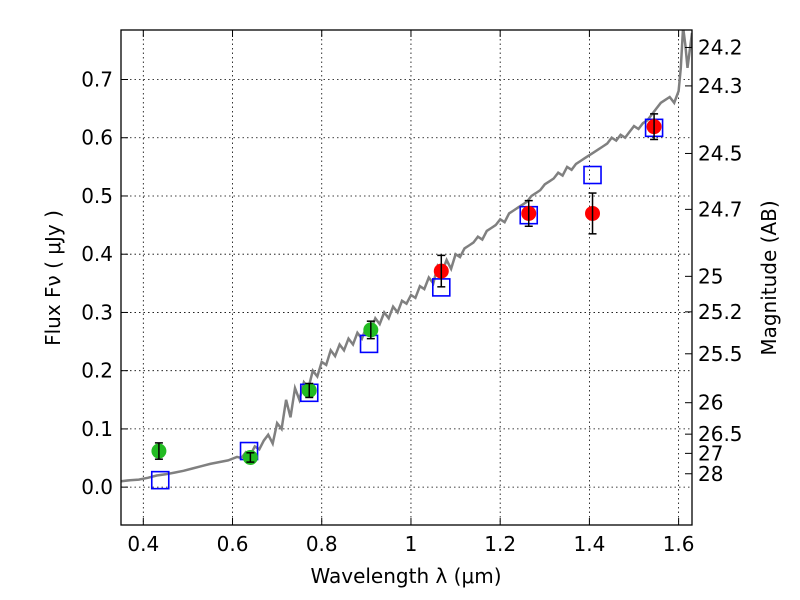 This screenshot has width=800, height=600. I want to click on right-tick-label: 24.5, so click(720, 153).